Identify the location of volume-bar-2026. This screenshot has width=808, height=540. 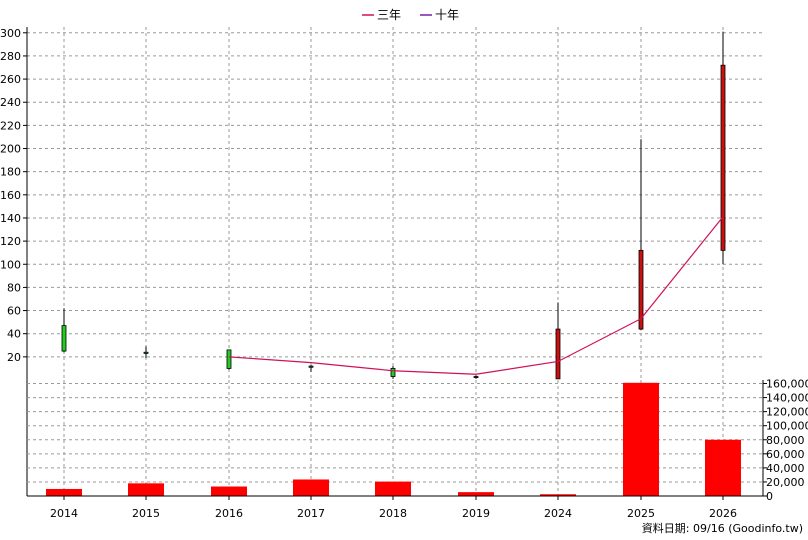
(723, 467).